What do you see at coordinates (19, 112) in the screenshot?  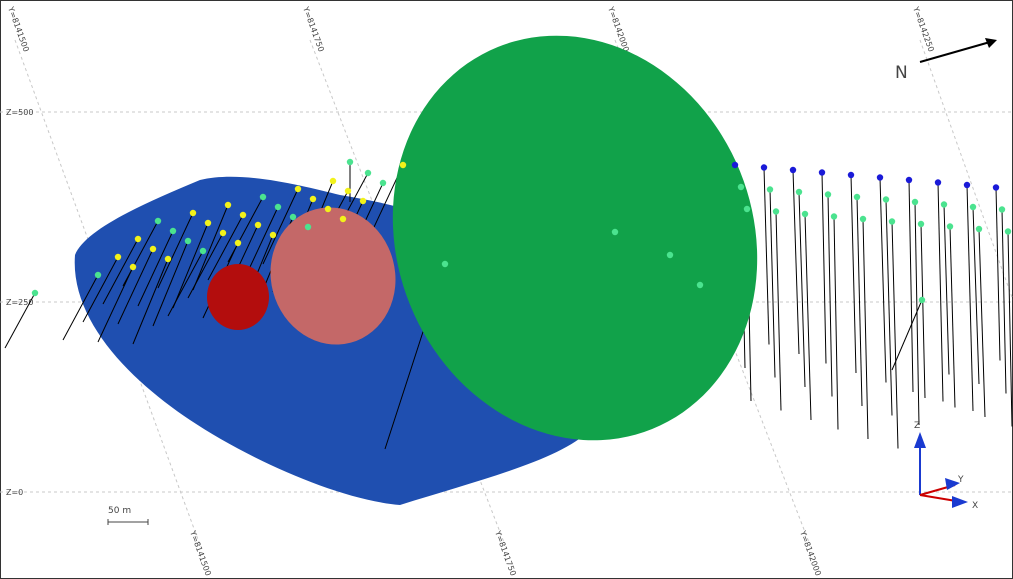 I see `z-label: Z=500` at bounding box center [19, 112].